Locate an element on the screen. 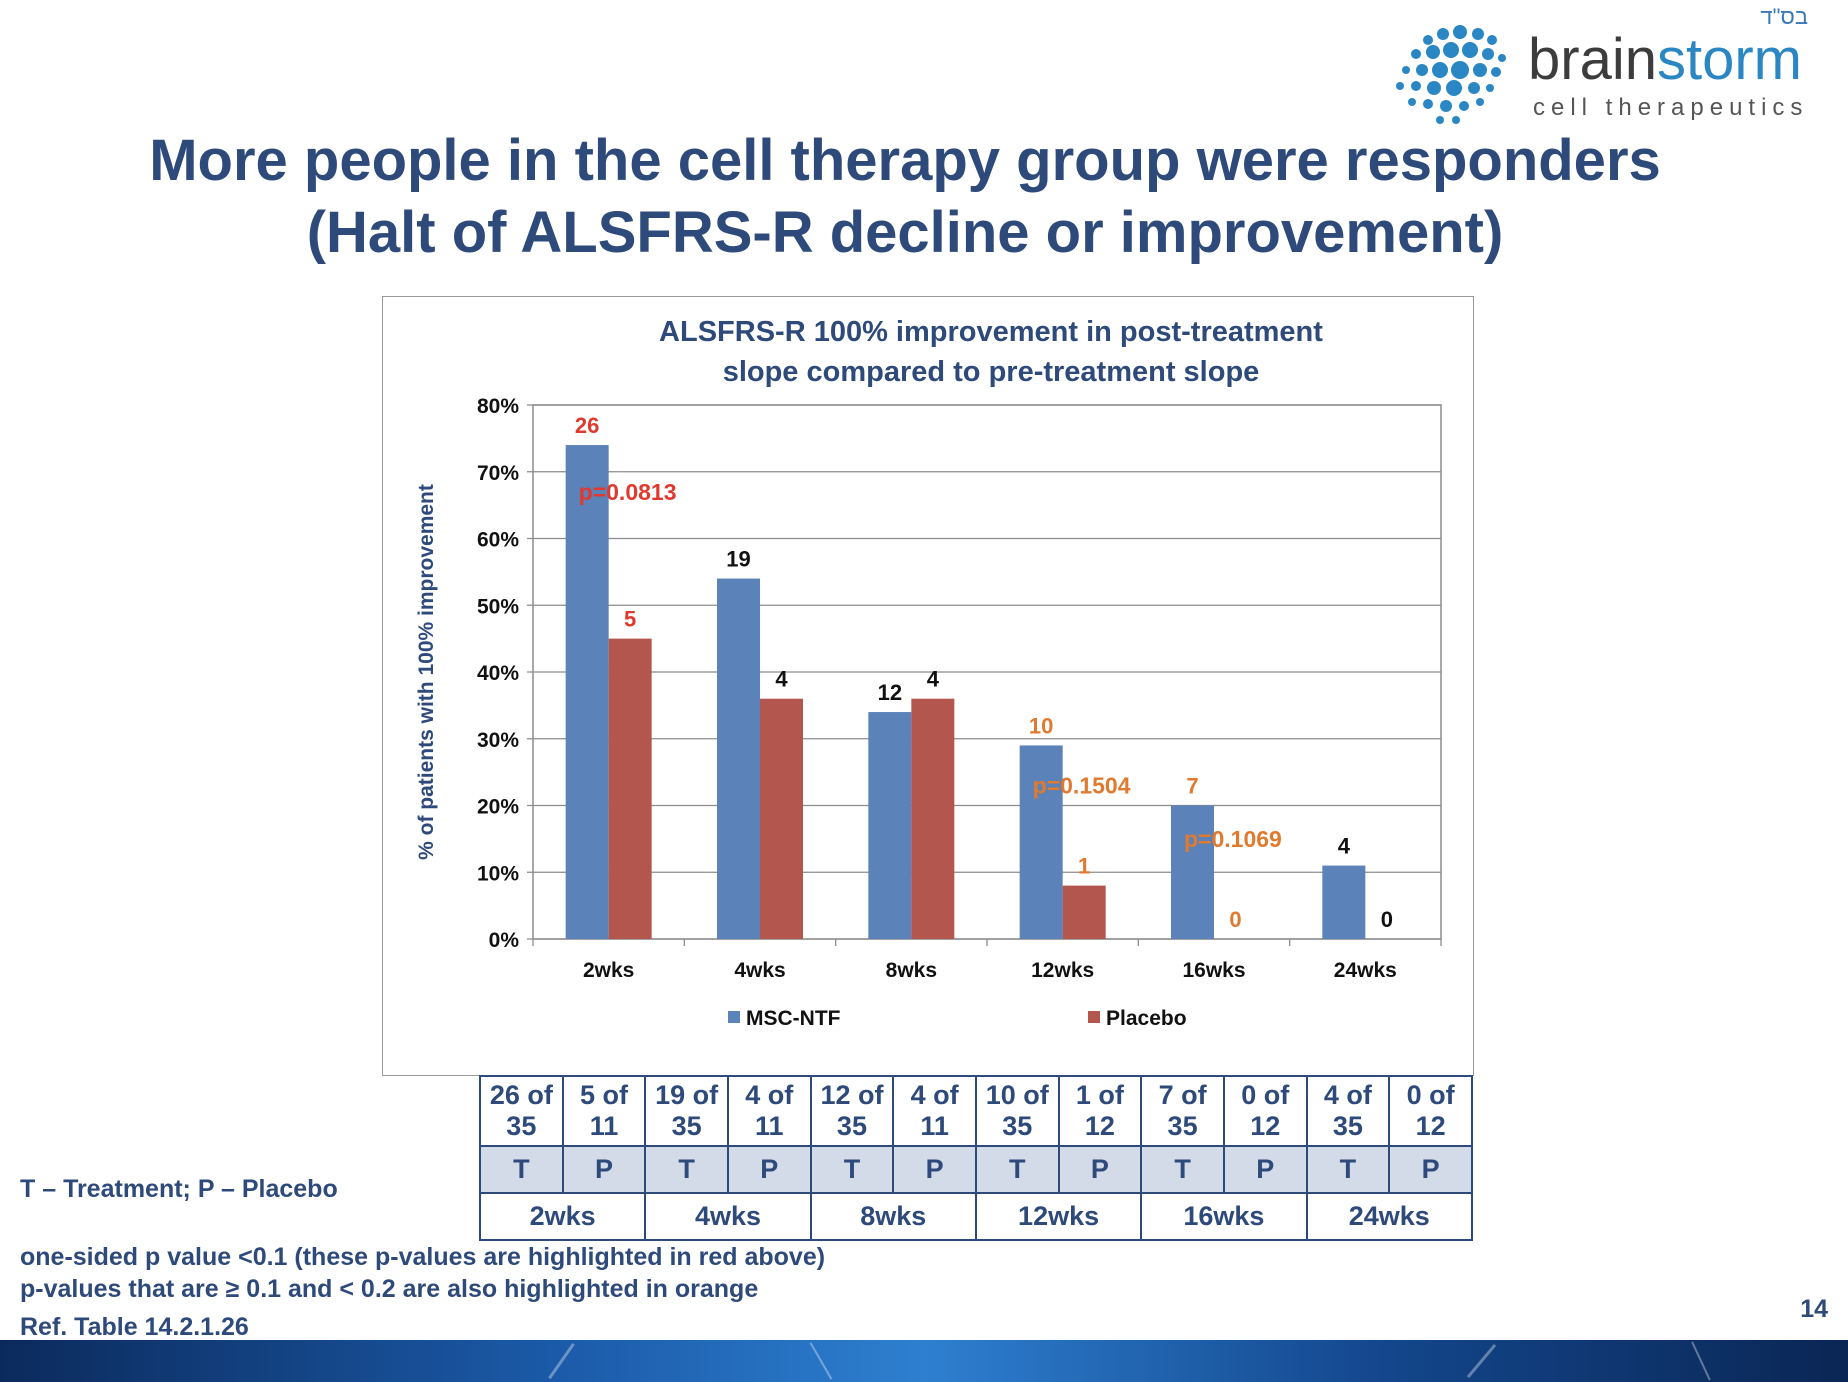  count-cell: 10 of 35 is located at coordinates (1017, 1111).